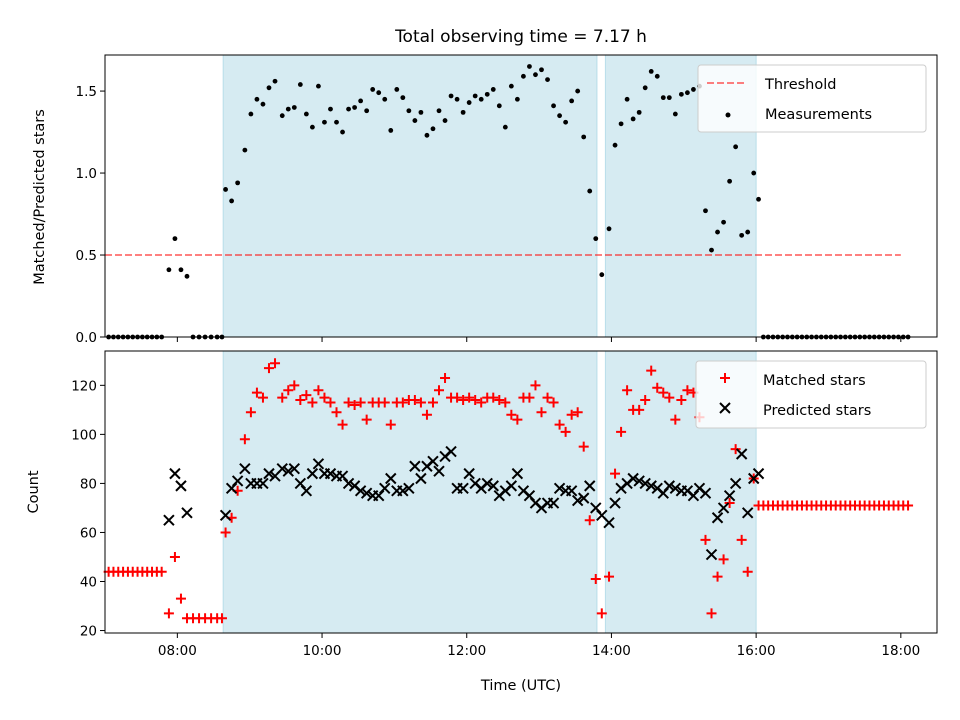 The width and height of the screenshot is (960, 720). Describe the element at coordinates (177, 651) in the screenshot. I see `x-tick-label: 08:00` at that location.